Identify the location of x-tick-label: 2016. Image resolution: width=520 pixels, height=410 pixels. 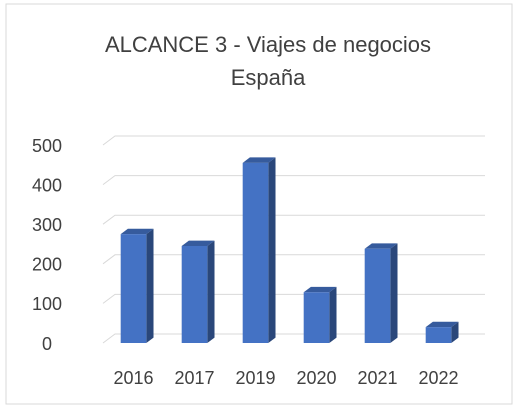
(133, 378).